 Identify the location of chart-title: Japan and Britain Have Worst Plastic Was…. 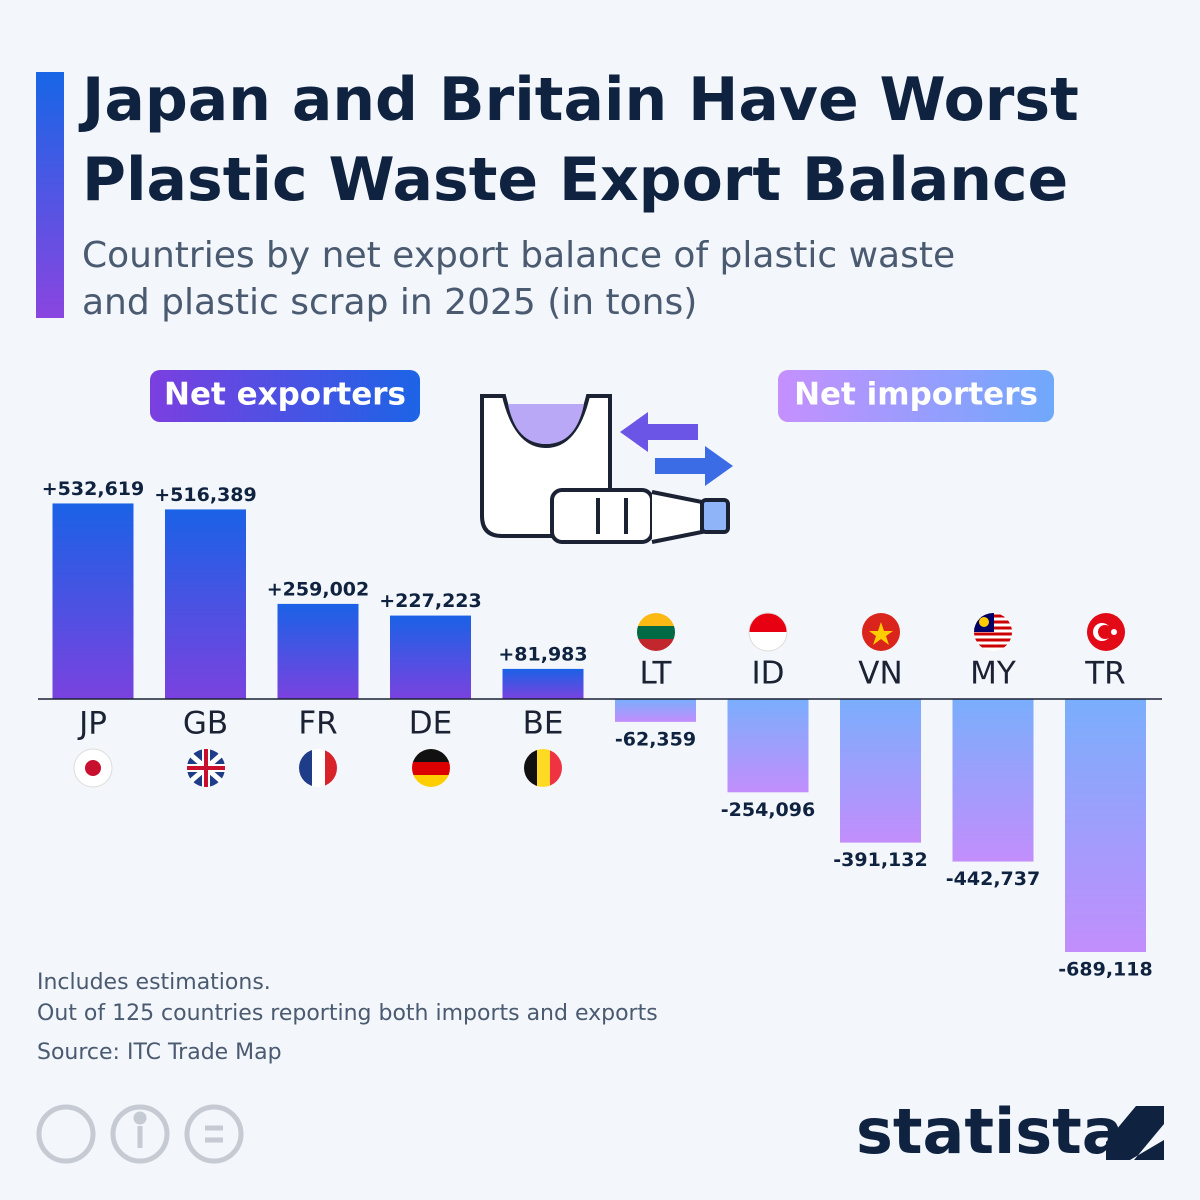
(580, 140).